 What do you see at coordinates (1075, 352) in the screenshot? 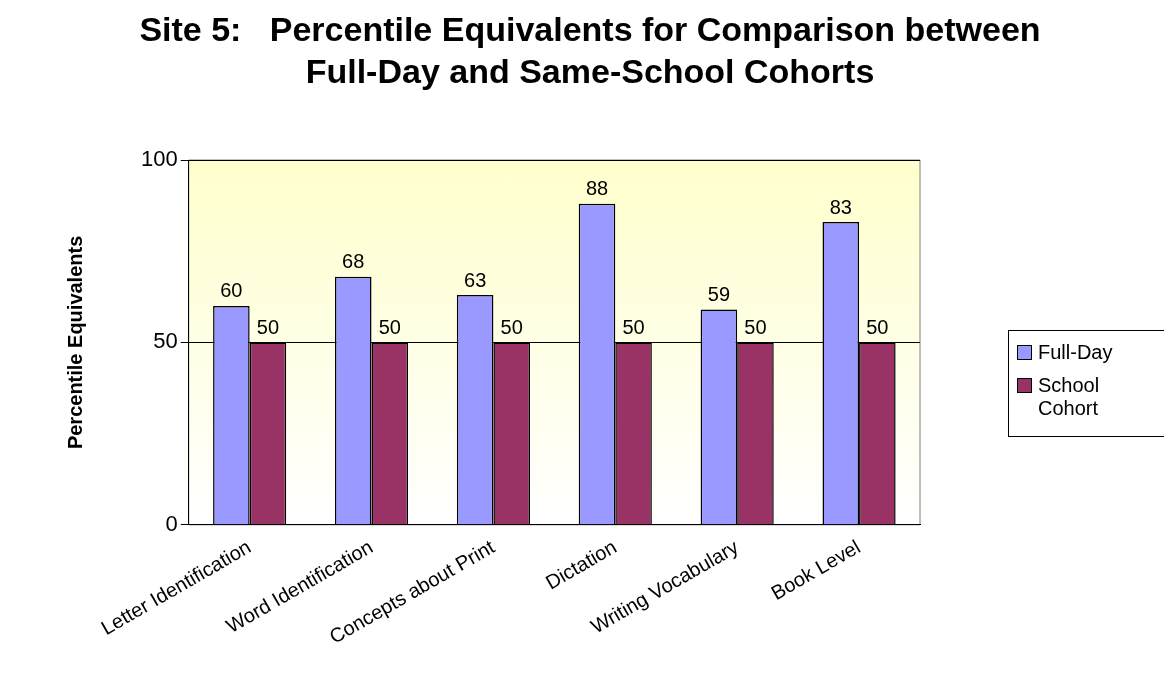
I see `text: Full-Day` at bounding box center [1075, 352].